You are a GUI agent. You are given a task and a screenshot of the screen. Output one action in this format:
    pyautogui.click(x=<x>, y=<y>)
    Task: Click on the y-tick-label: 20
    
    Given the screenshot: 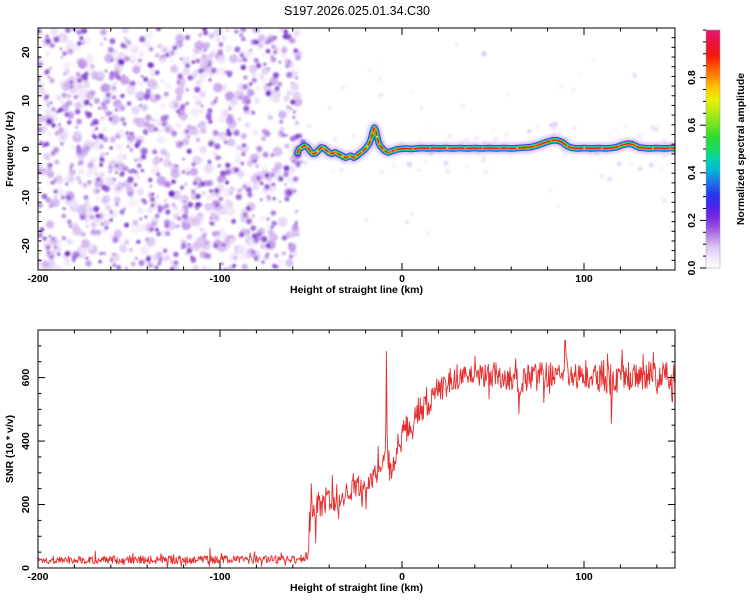 What is the action you would take?
    pyautogui.click(x=26, y=52)
    